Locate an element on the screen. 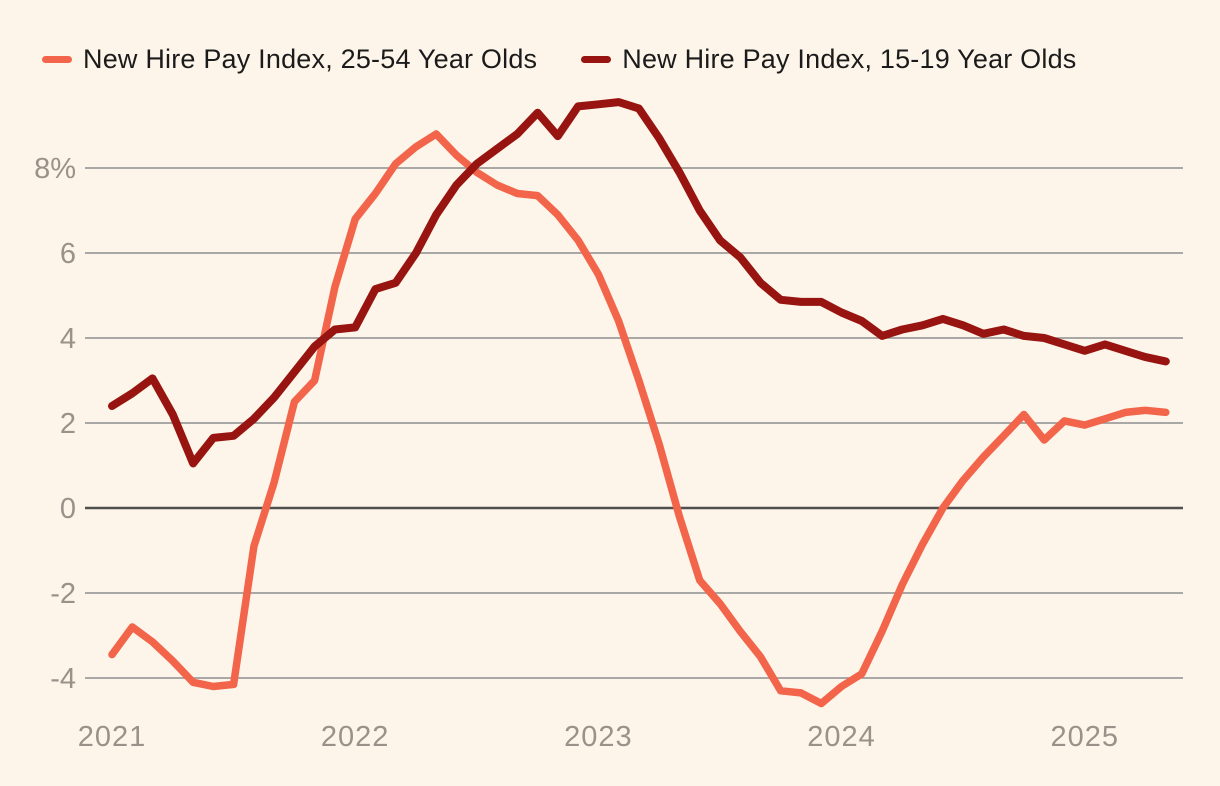  x-axis-label: 2023 is located at coordinates (598, 737).